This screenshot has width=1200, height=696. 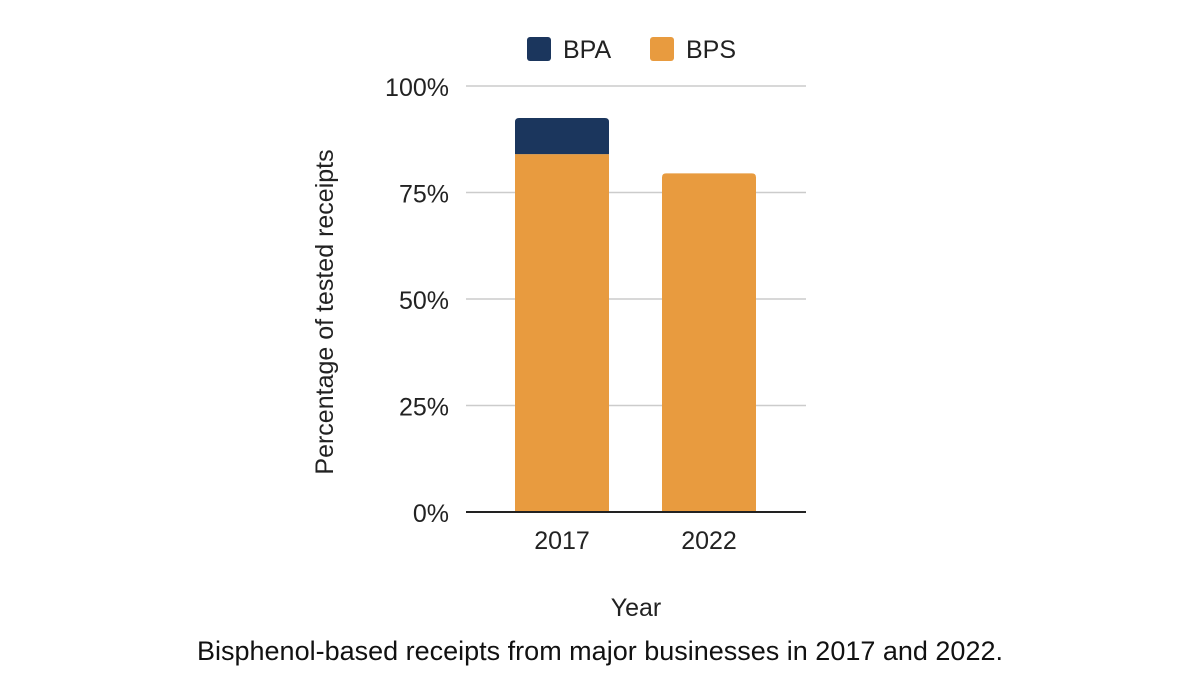 I want to click on chart-legend: BPA BPS, so click(x=631, y=50).